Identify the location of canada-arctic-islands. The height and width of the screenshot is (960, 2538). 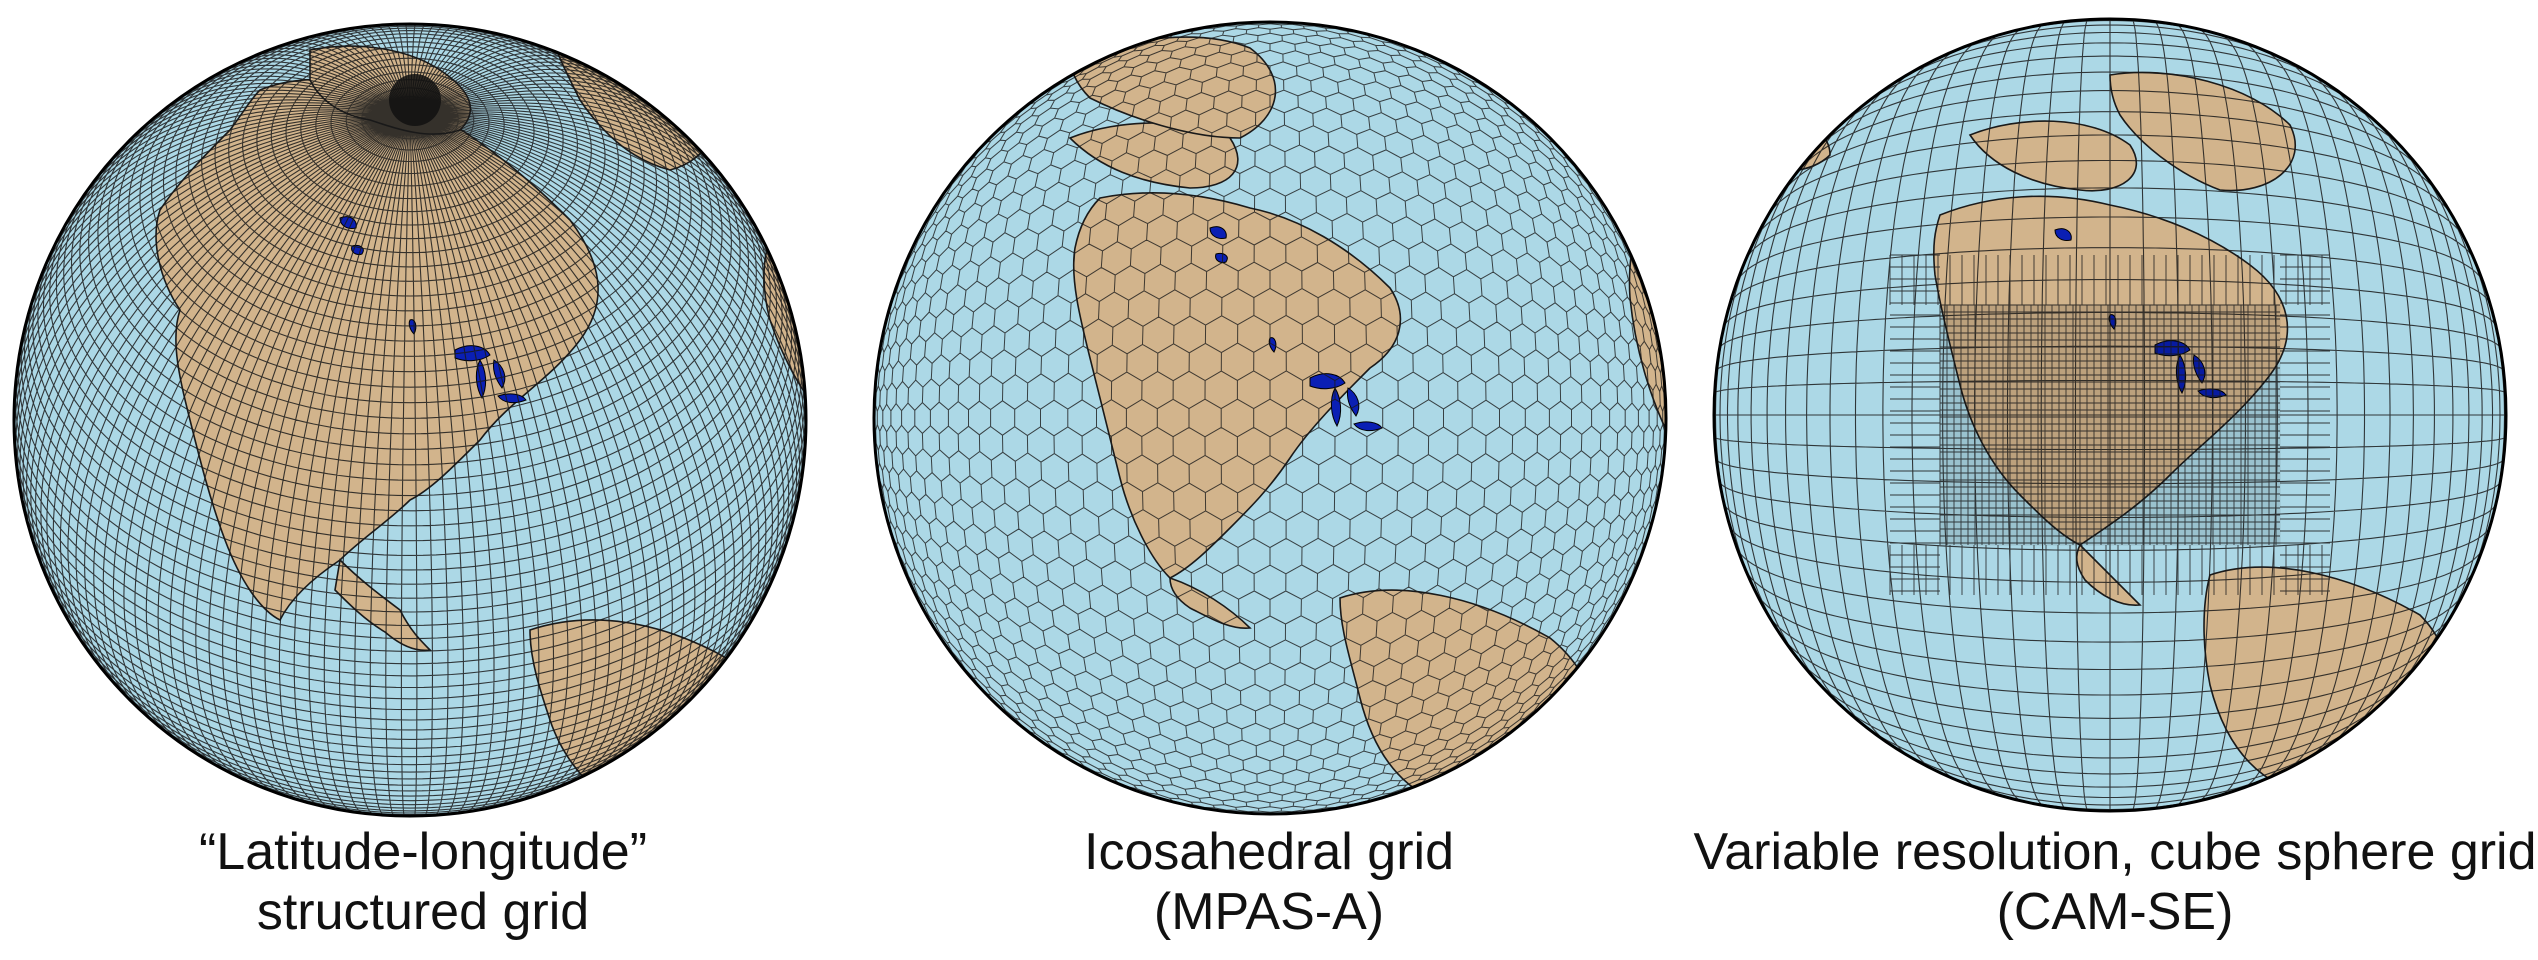
(1153, 155).